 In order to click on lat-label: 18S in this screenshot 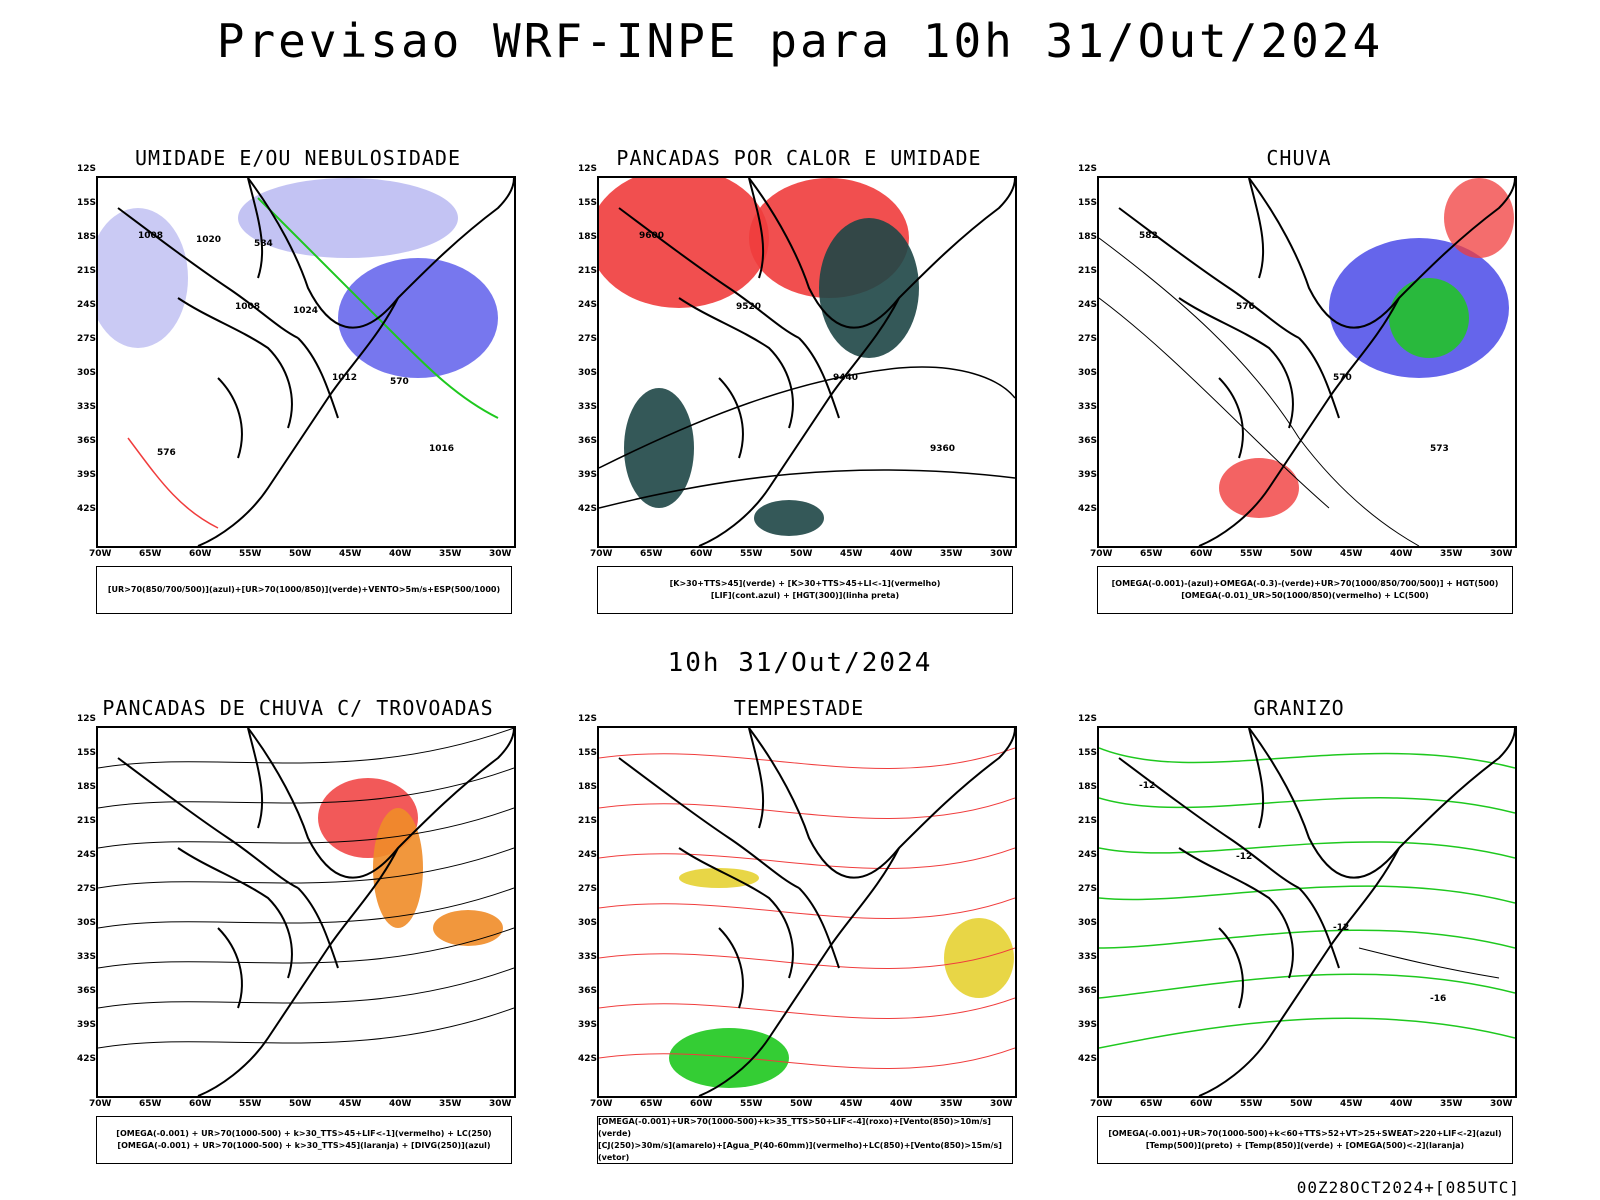, I will do `click(87, 237)`.